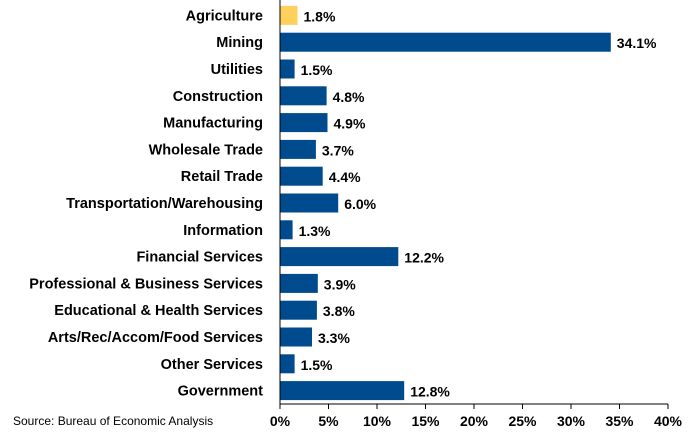 The width and height of the screenshot is (699, 433). I want to click on category-label: Mining, so click(239, 43).